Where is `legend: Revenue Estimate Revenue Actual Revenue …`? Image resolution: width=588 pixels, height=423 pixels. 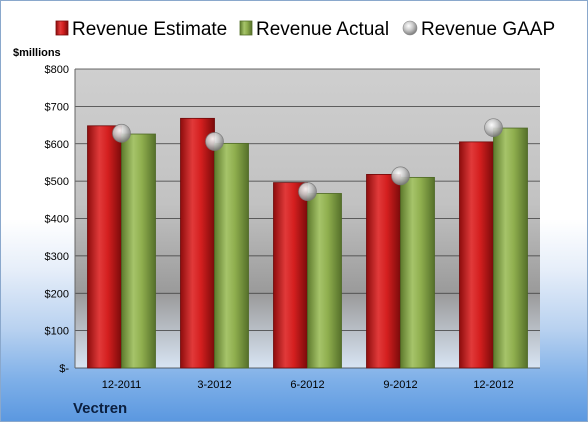 legend: Revenue Estimate Revenue Actual Revenue … is located at coordinates (305, 29).